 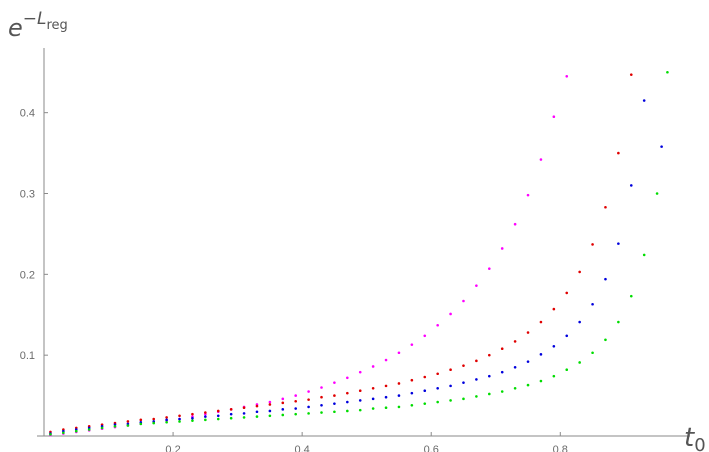 I want to click on x-tick-label: 0.4, so click(x=301, y=448).